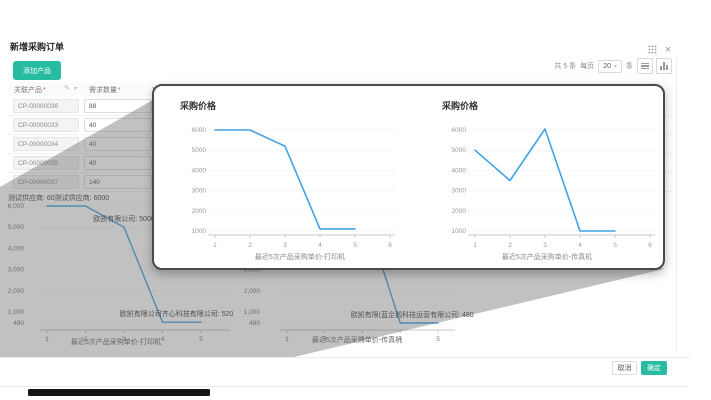  Describe the element at coordinates (46, 125) in the screenshot. I see `product-cell: CP-00000033` at that location.